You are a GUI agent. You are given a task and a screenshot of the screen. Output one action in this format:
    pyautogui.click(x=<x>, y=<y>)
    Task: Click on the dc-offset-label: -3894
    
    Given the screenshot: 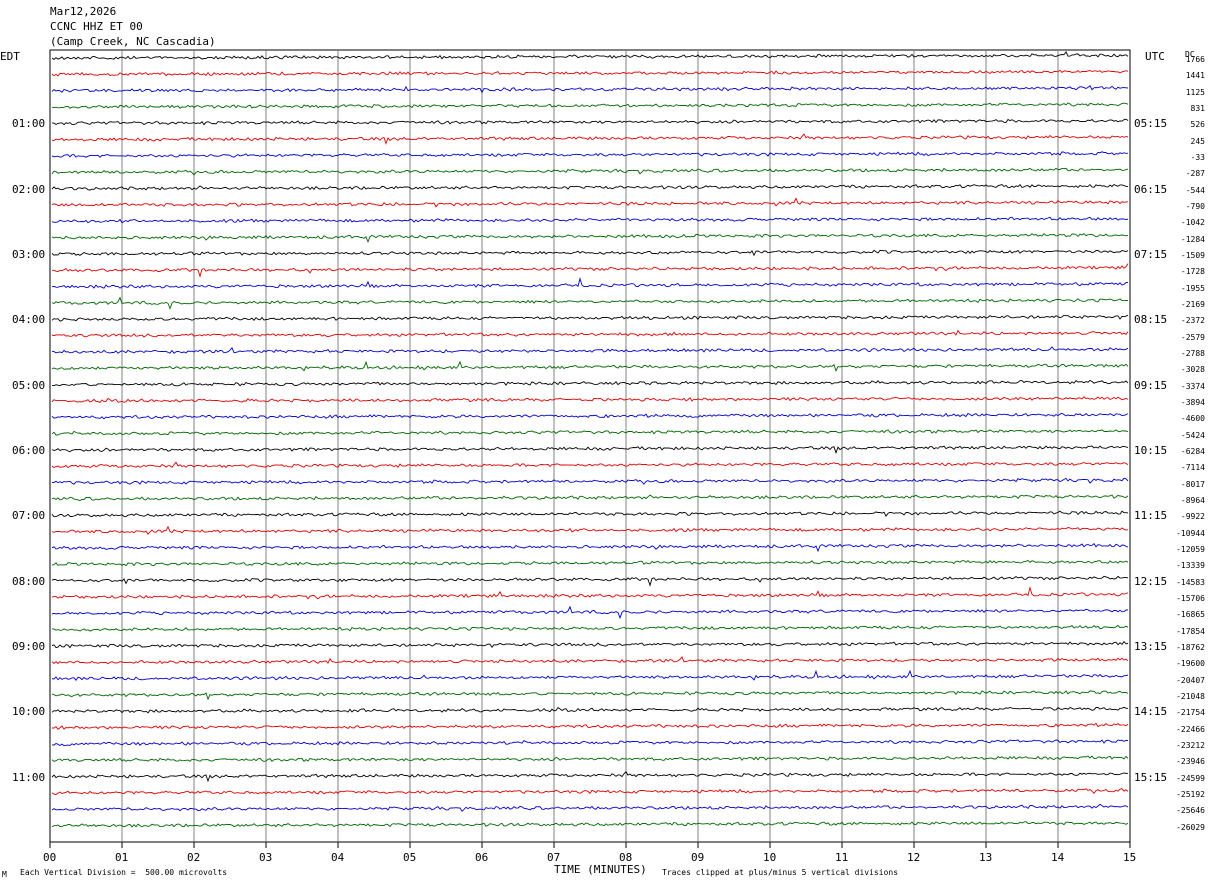 What is the action you would take?
    pyautogui.click(x=1192, y=402)
    